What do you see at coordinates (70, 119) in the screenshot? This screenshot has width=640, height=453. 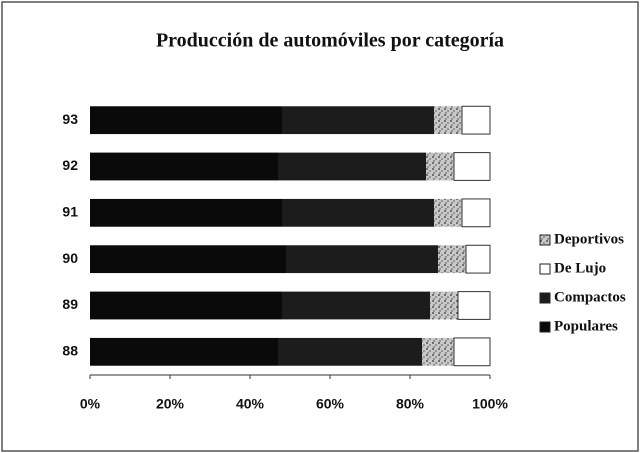 I see `y-tick-label: 93` at bounding box center [70, 119].